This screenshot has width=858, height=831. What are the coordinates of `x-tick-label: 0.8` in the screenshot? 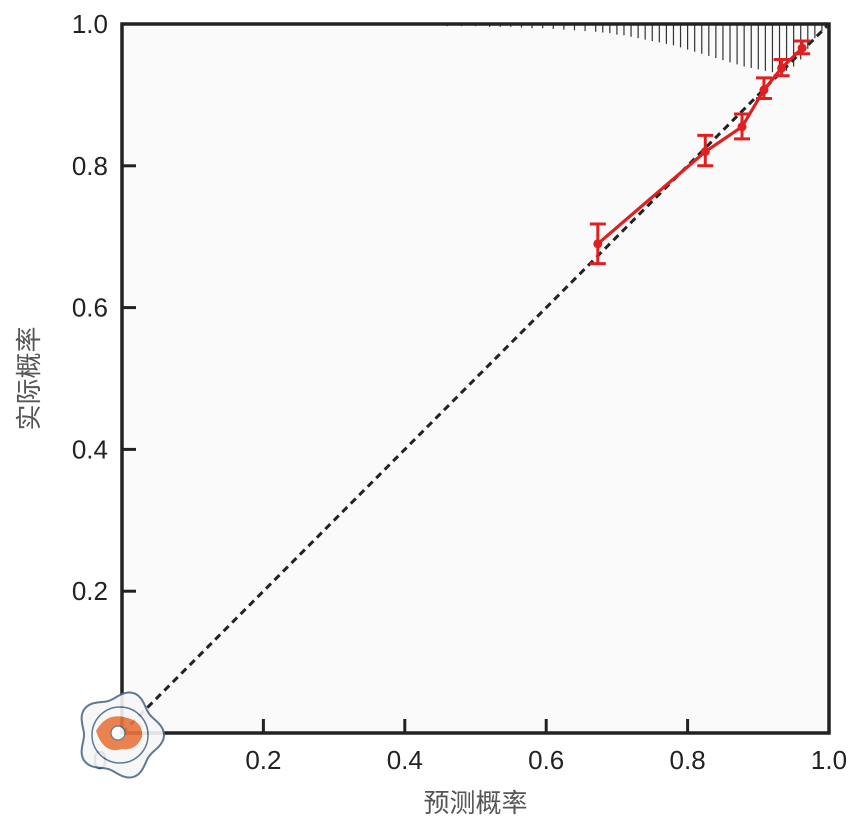 It's located at (688, 760).